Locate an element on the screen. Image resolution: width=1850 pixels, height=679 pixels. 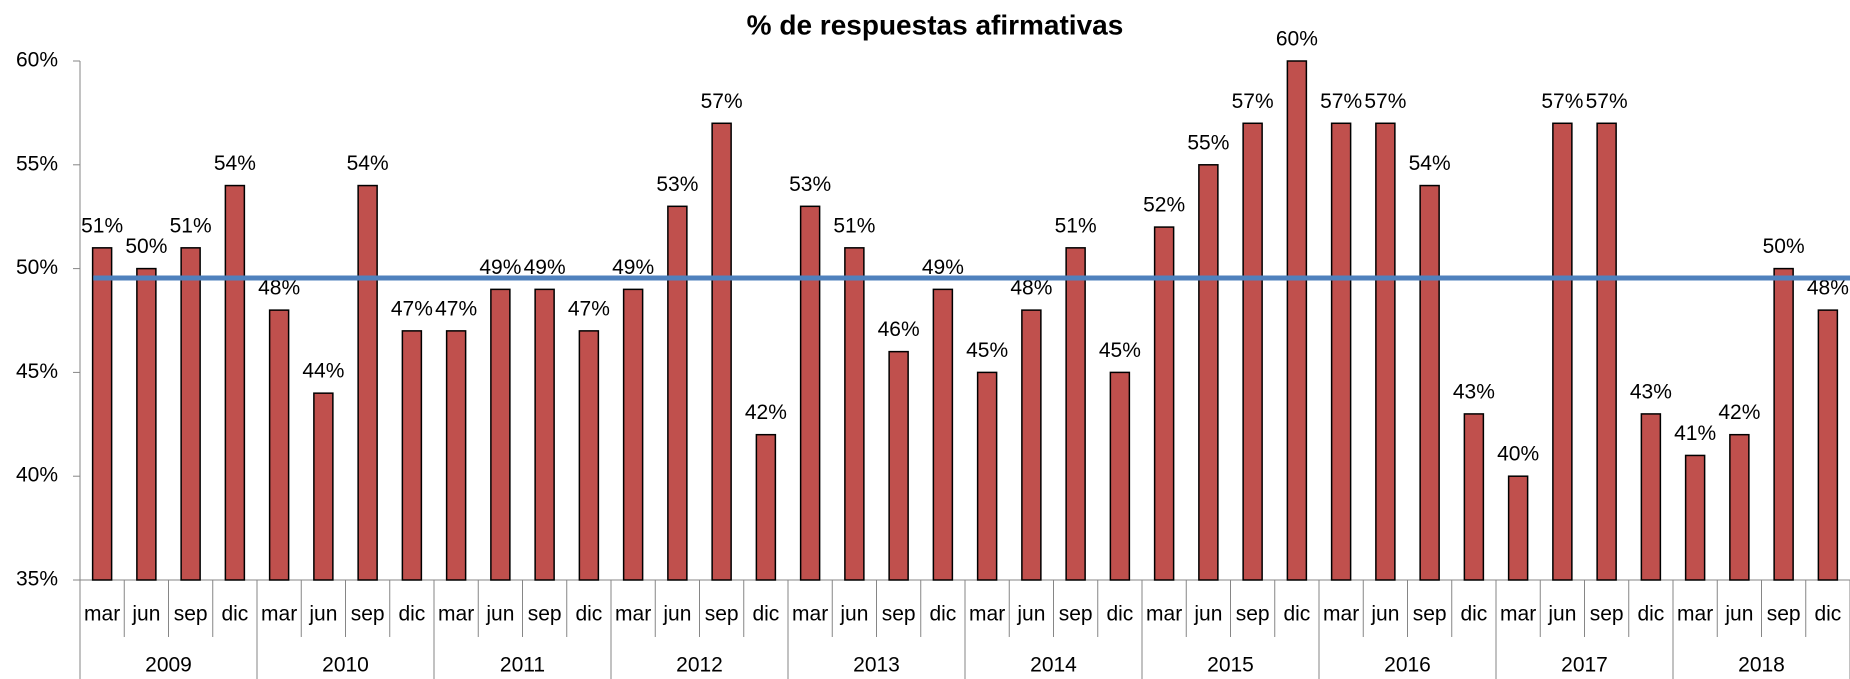
year-label: 2016 is located at coordinates (1407, 665).